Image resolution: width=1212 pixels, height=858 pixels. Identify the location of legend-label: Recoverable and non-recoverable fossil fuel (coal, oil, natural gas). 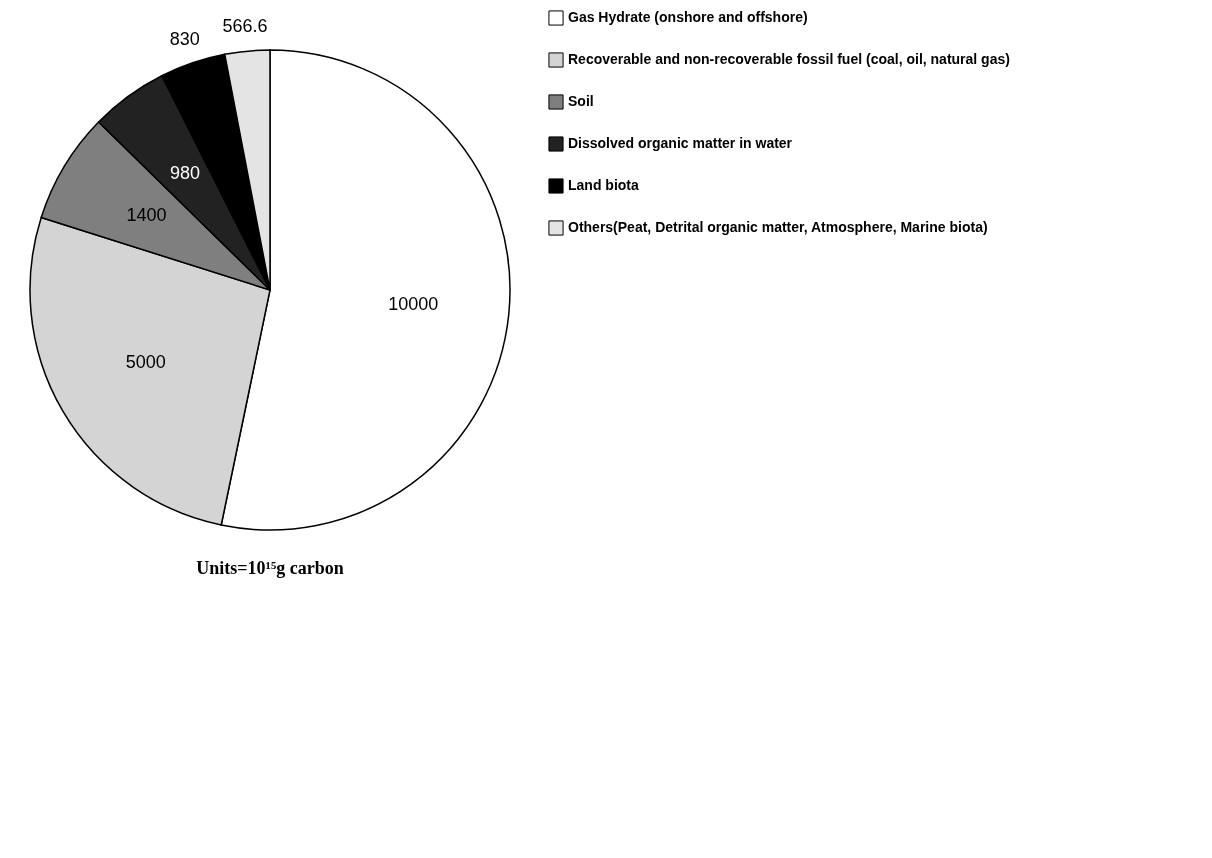
(789, 59).